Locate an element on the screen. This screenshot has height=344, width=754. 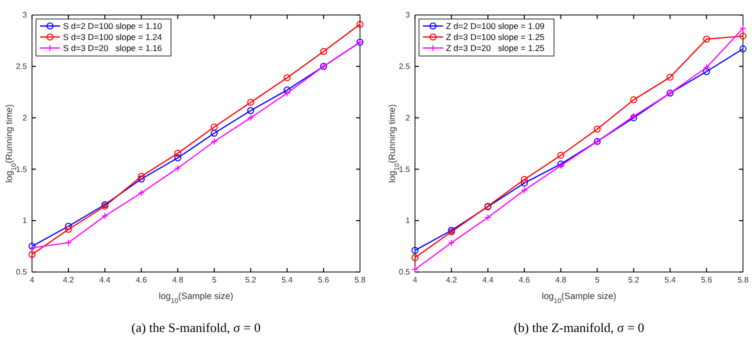
legend-label: S d=3 D=20 slope = 1.16 is located at coordinates (112, 48).